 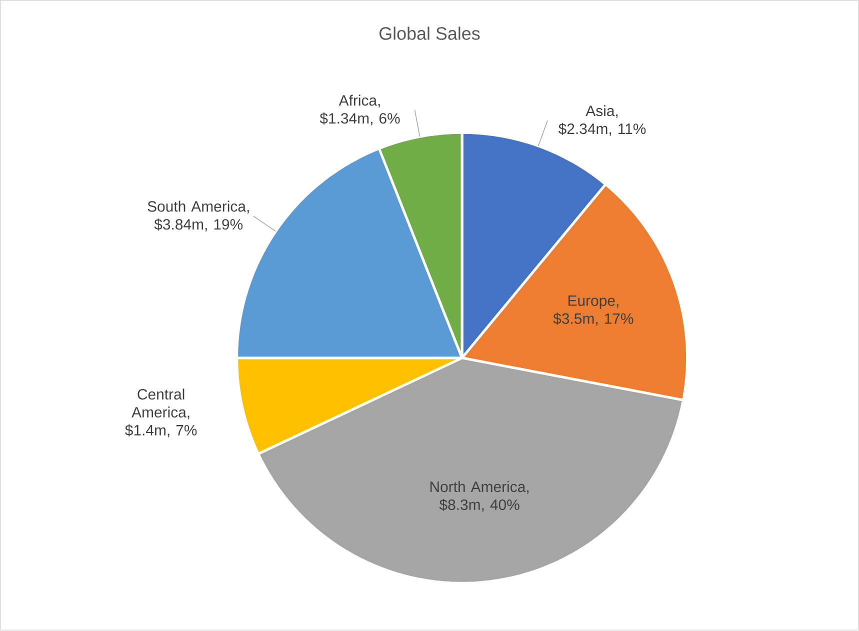 What do you see at coordinates (430, 33) in the screenshot?
I see `chart-title: Global Sales` at bounding box center [430, 33].